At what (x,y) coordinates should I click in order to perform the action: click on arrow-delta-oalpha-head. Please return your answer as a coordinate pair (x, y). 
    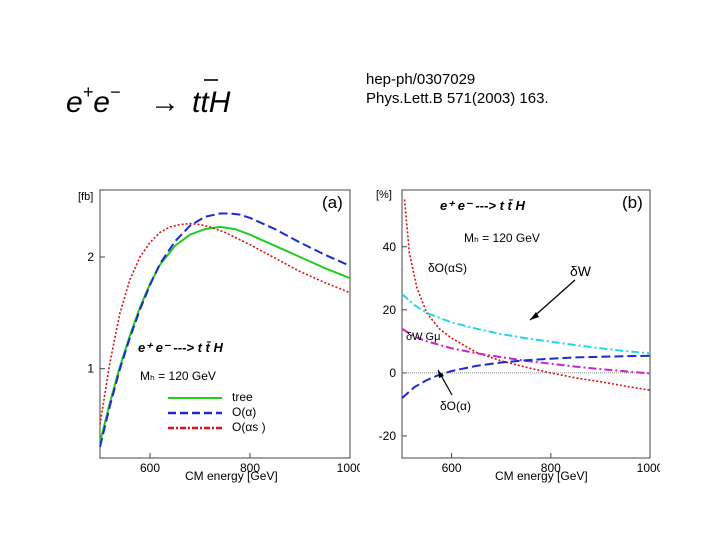
    Looking at the image, I should click on (441, 374).